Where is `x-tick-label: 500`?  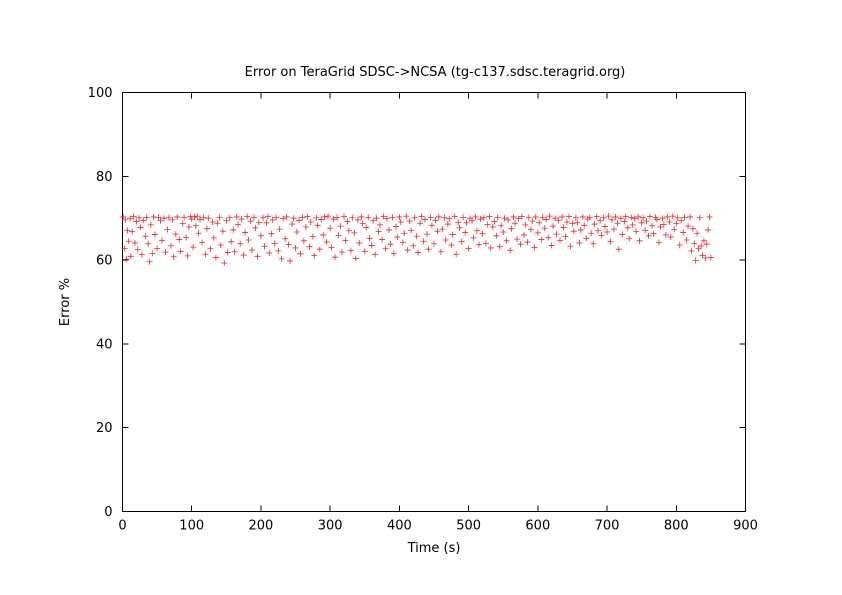 x-tick-label: 500 is located at coordinates (468, 526).